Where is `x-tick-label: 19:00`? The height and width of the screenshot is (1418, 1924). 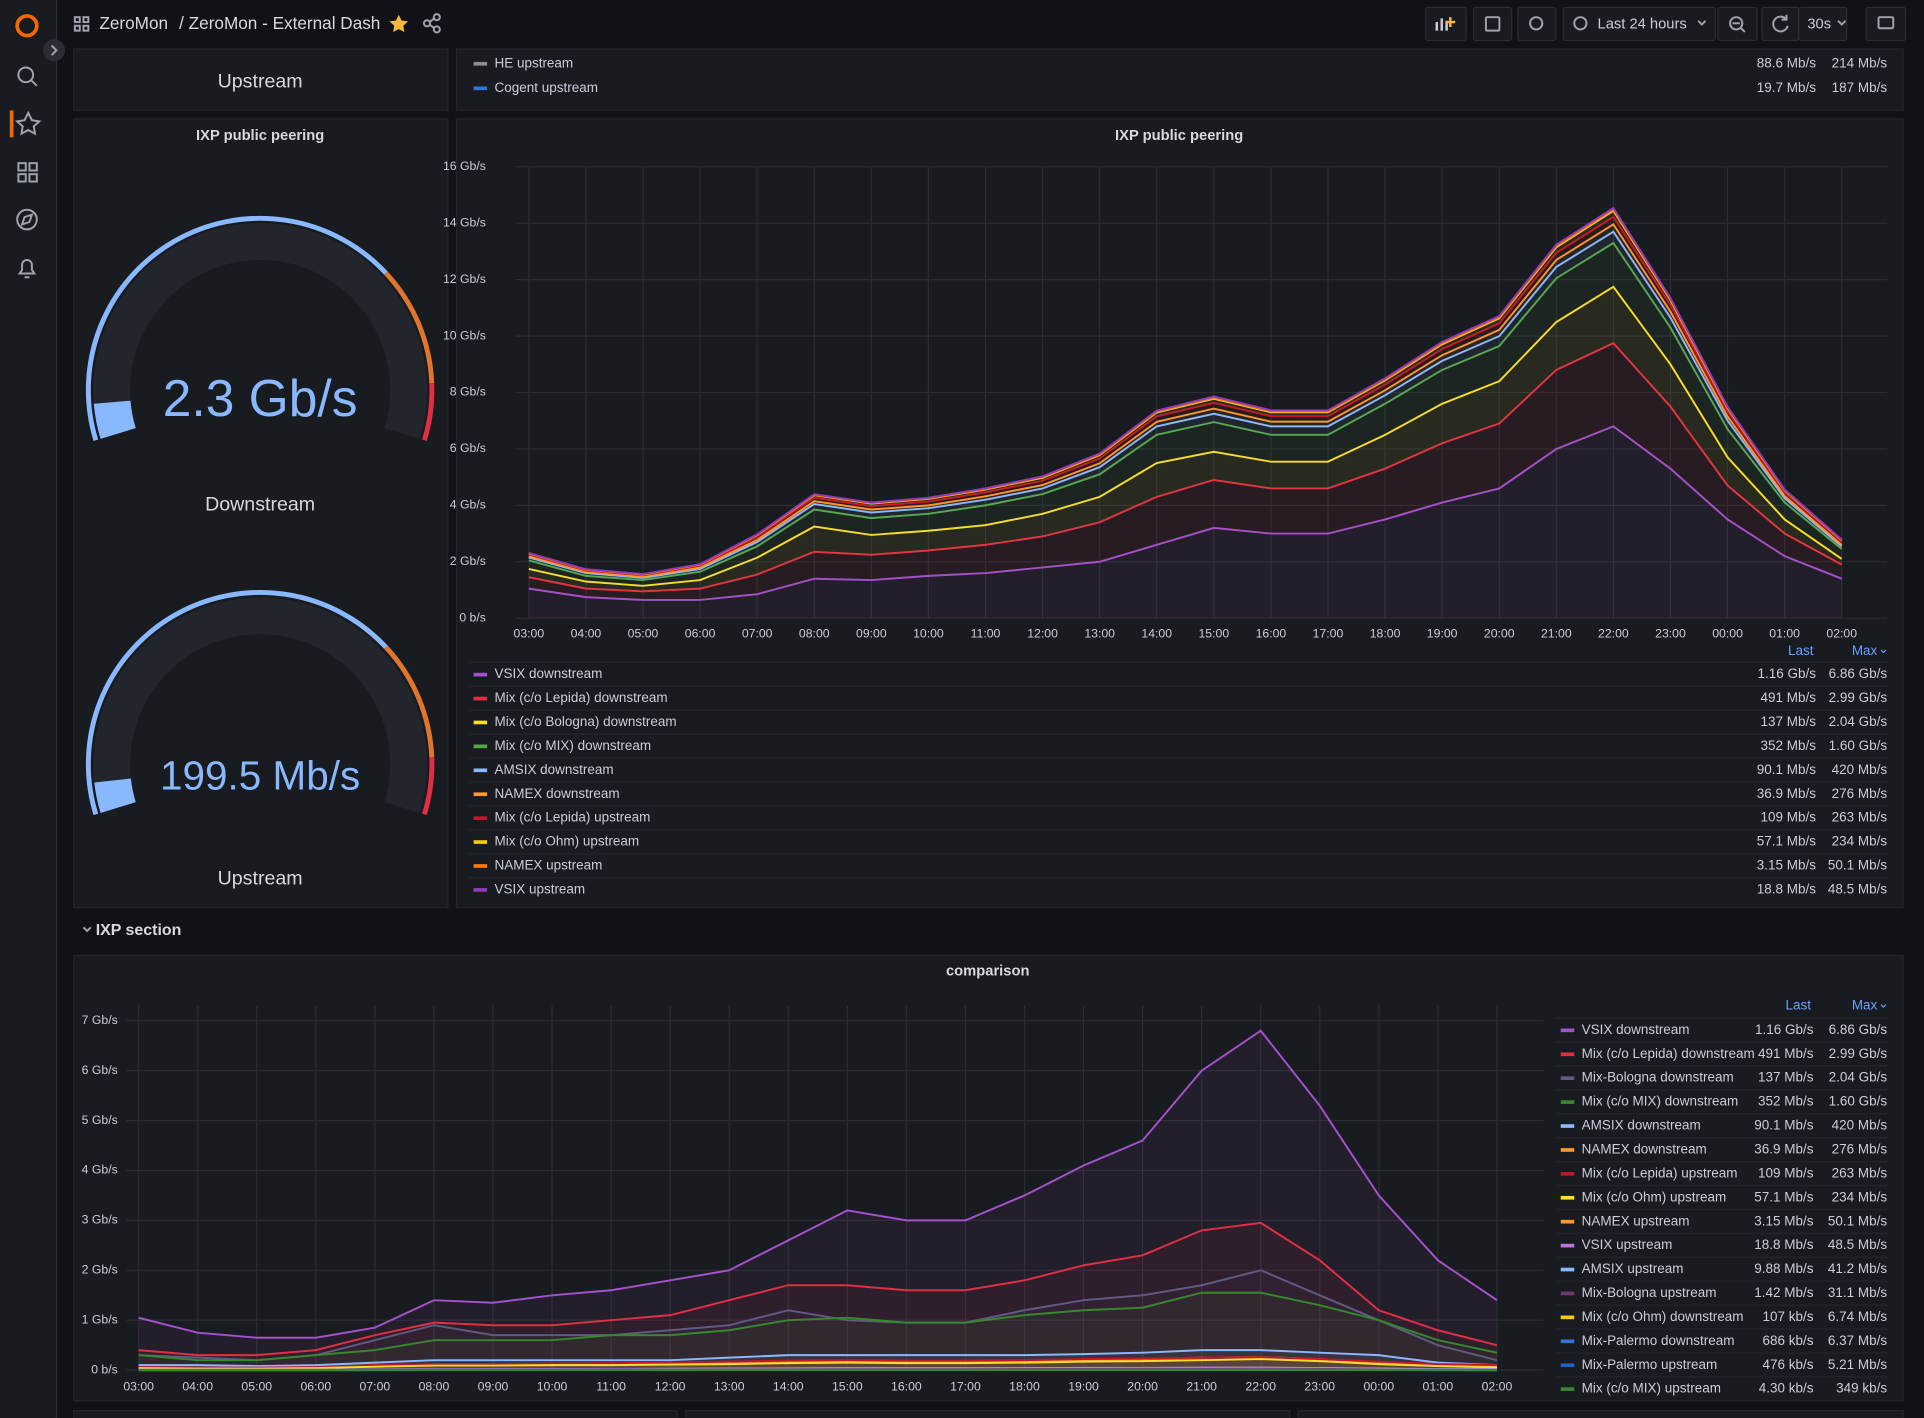
x-tick-label: 19:00 is located at coordinates (1083, 1387).